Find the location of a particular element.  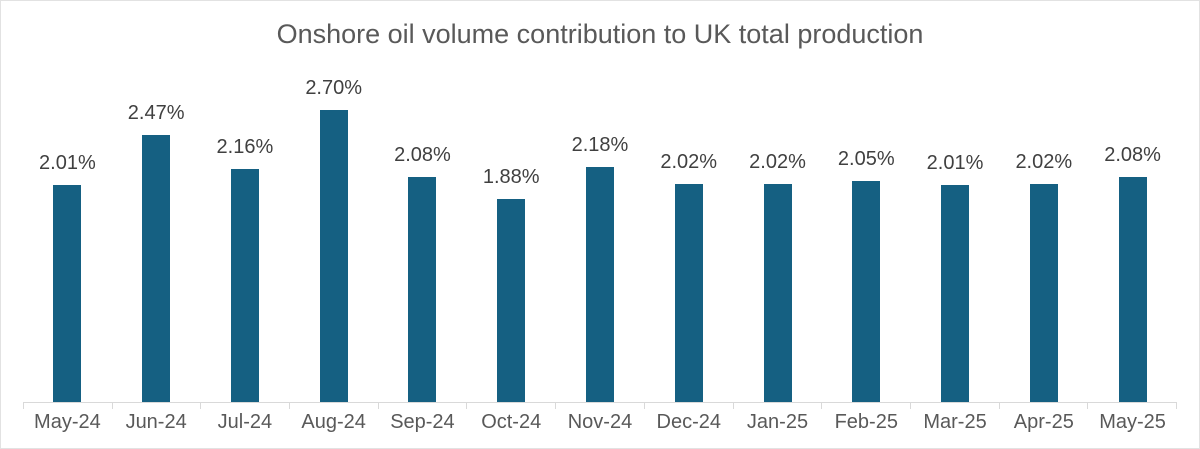

bar-group-jan-25: 2.02% is located at coordinates (777, 276).